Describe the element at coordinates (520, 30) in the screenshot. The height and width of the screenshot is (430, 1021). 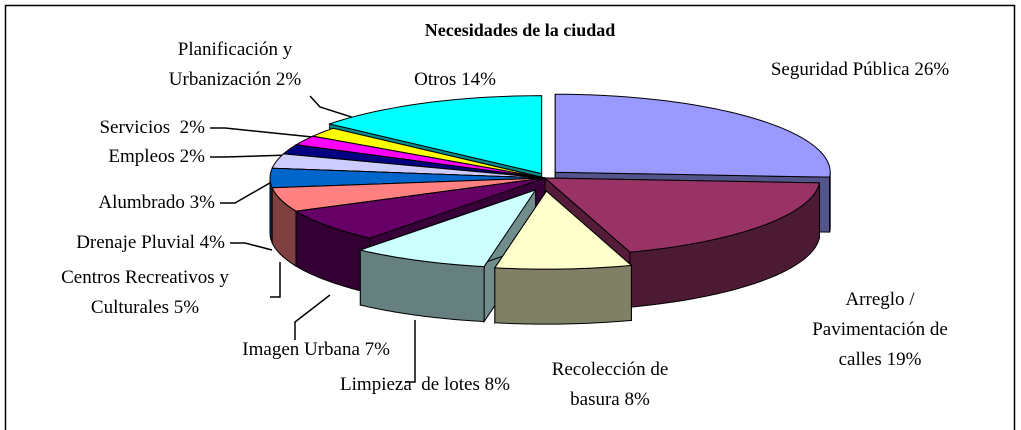
I see `chart-title: Necesidades de la ciudad` at that location.